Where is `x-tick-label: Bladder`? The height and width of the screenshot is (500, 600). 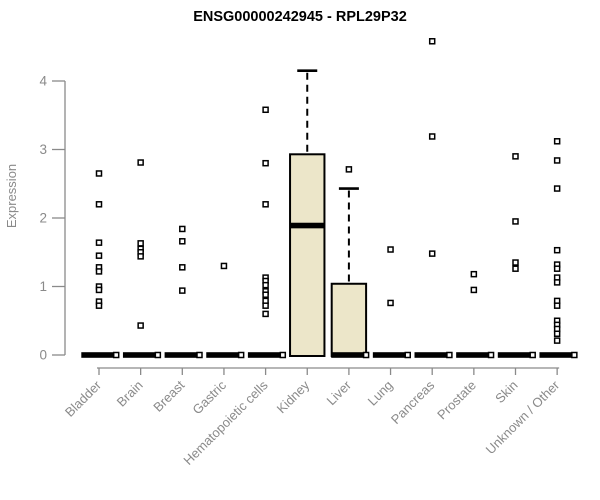 x-tick-label: Bladder is located at coordinates (83, 398).